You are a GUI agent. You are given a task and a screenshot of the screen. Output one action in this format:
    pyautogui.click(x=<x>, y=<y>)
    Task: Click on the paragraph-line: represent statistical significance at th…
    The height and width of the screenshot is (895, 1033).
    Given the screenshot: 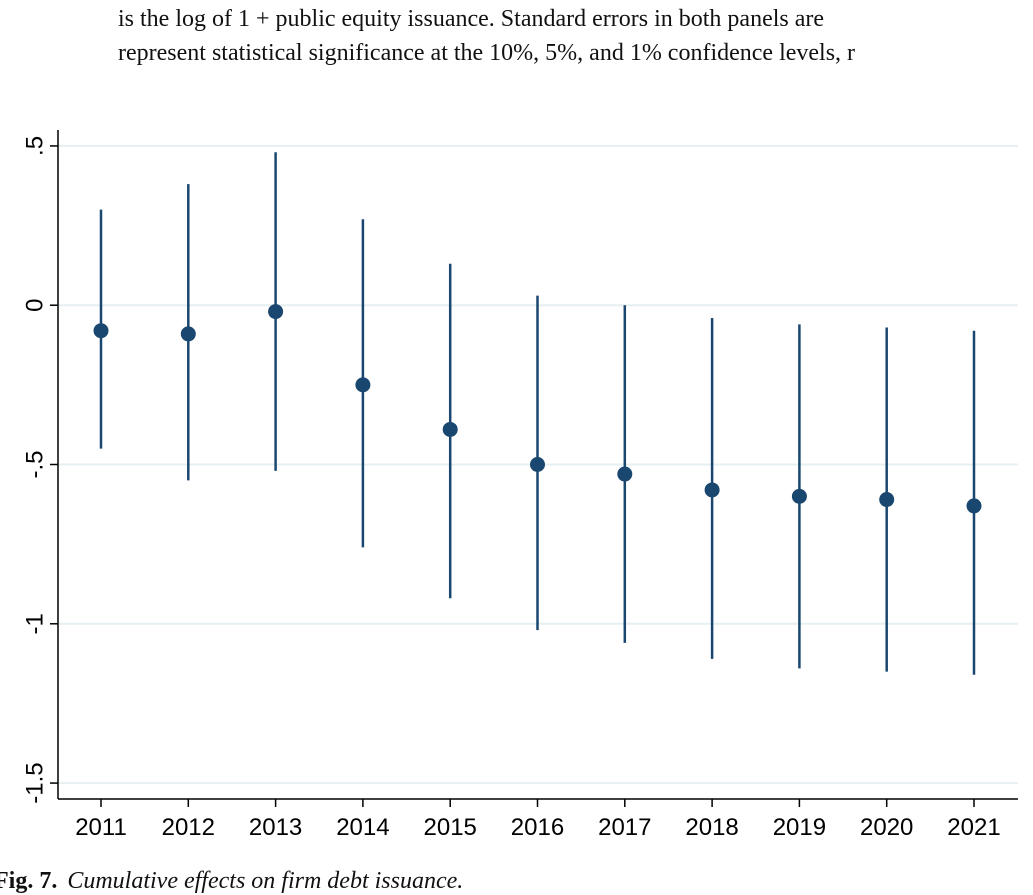 What is the action you would take?
    pyautogui.click(x=486, y=53)
    